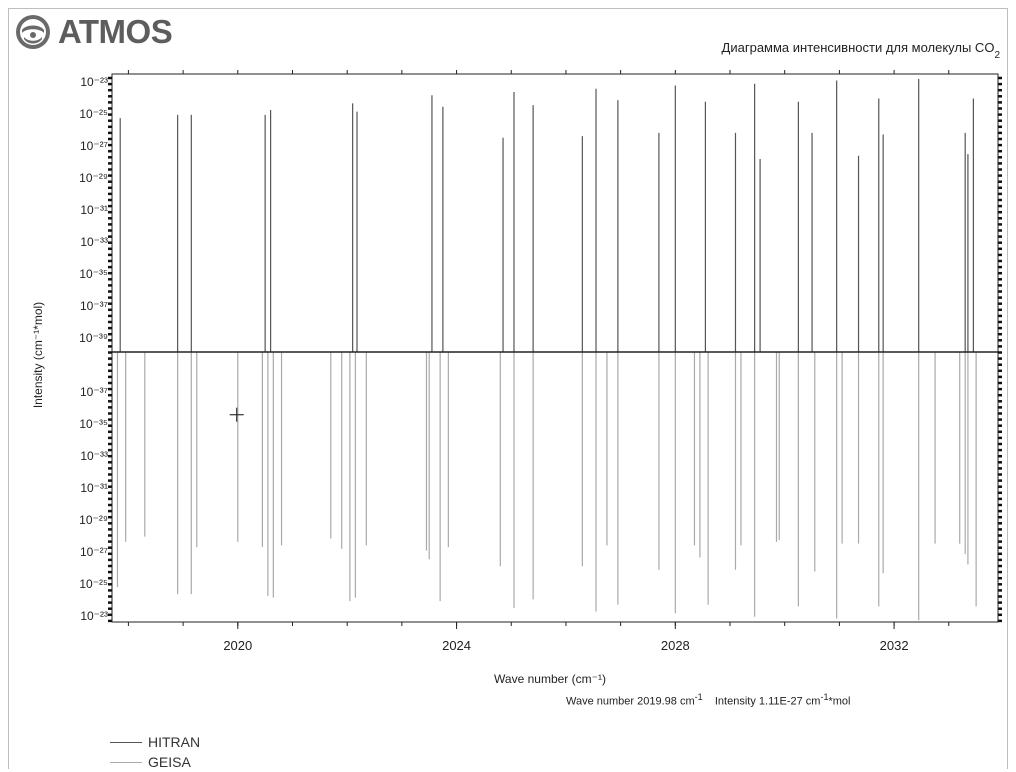 The image size is (1016, 772). I want to click on y-tick-label-top: 10⁻³⁷, so click(94, 306).